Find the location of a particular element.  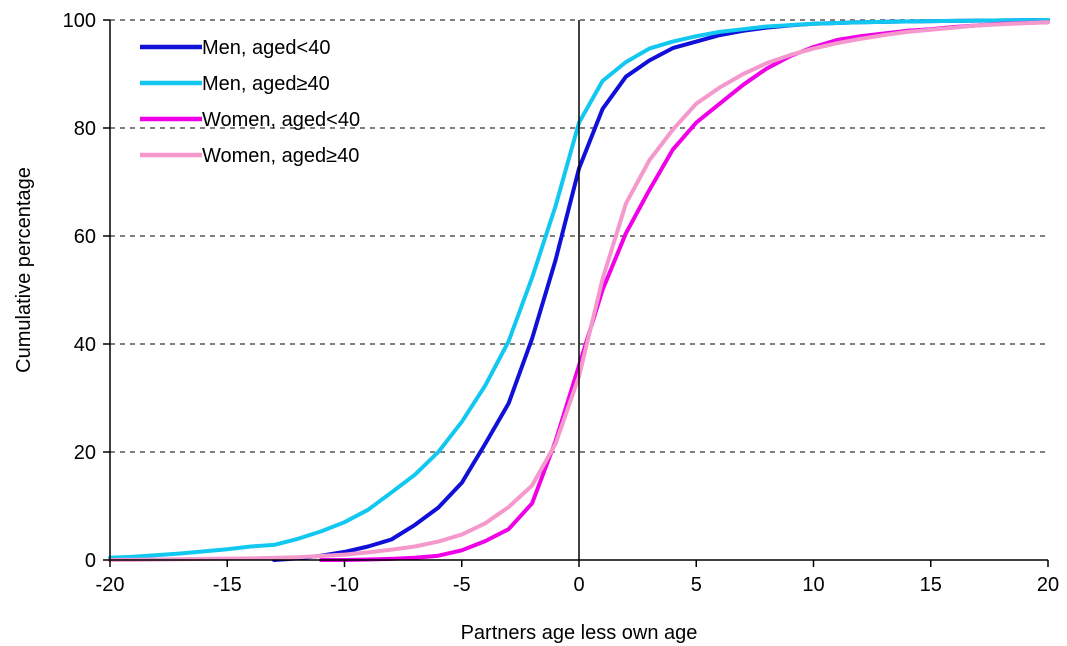

x-tick-label: -5 is located at coordinates (462, 585).